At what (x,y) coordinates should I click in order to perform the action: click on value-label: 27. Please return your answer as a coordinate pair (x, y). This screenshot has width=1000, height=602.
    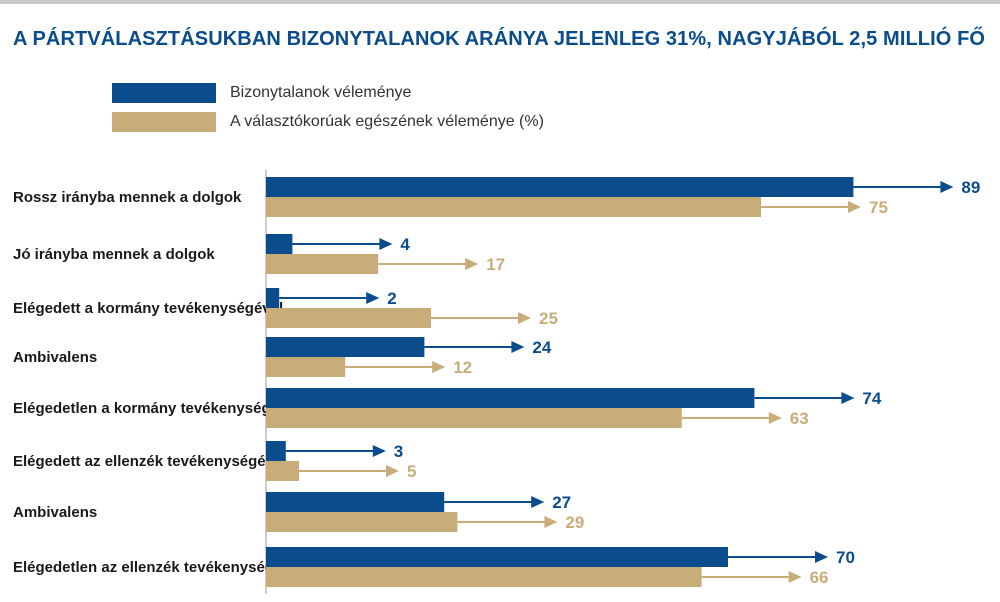
    Looking at the image, I should click on (561, 502).